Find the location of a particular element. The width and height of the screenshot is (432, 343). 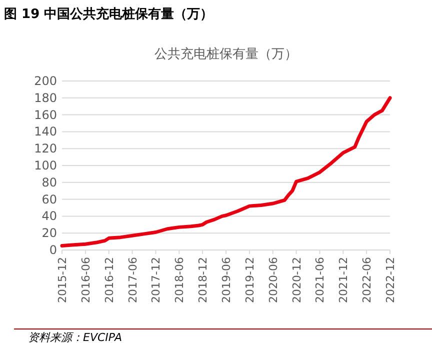

text: 资料来源：EVCIPA is located at coordinates (75, 337).